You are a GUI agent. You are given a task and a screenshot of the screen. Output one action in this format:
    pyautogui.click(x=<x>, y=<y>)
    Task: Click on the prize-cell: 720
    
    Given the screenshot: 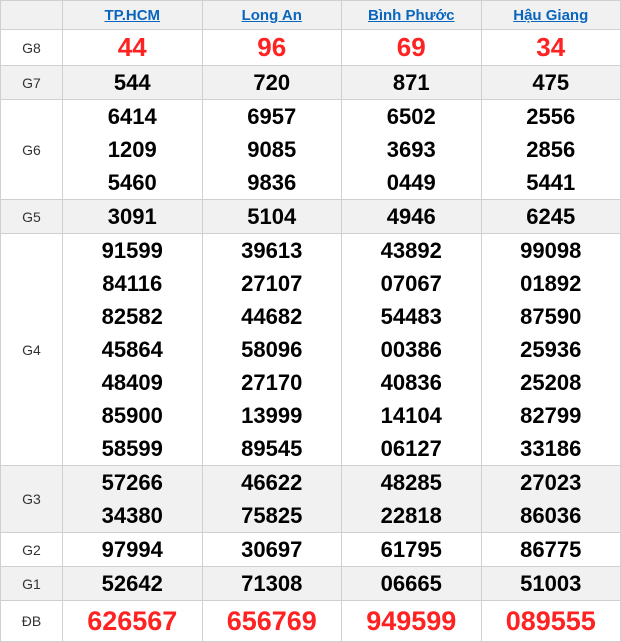 What is the action you would take?
    pyautogui.click(x=271, y=82)
    